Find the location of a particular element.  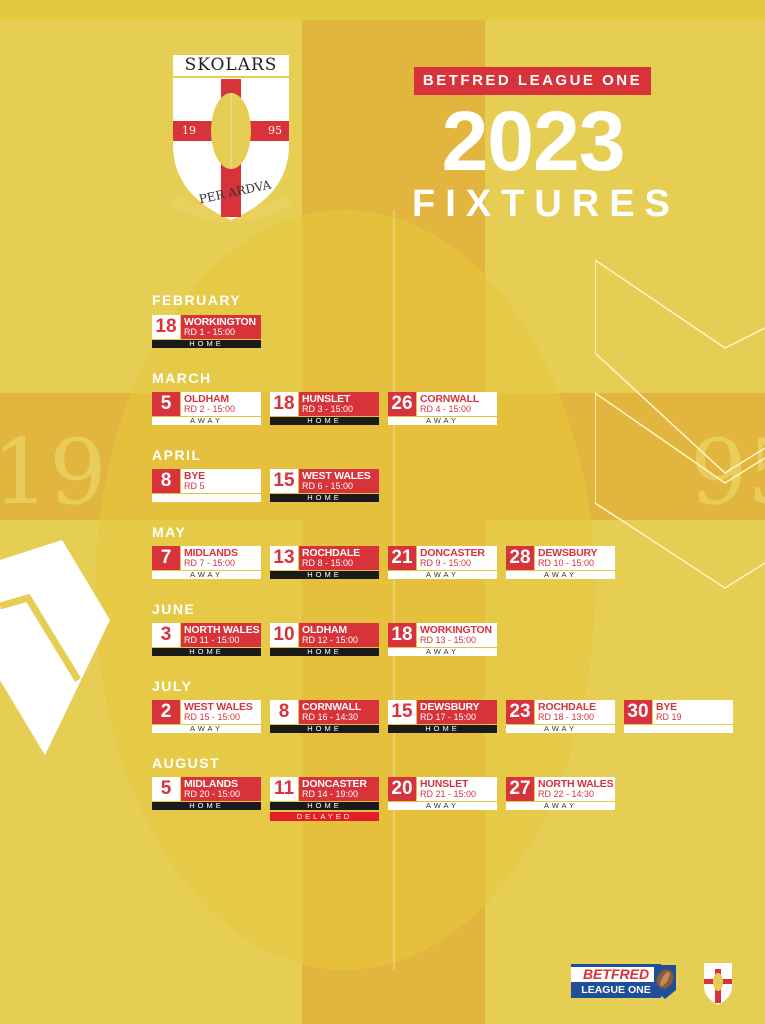

fixture-card: 2 WEST WALES RD 15 - 15:00 AWAY is located at coordinates (206, 716).